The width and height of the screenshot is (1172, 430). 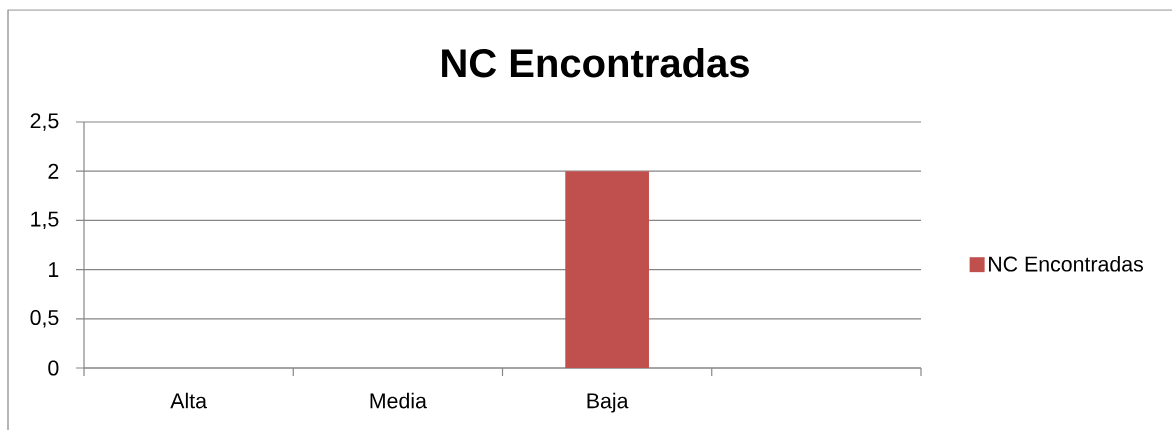 What do you see at coordinates (53, 368) in the screenshot?
I see `y-tick-label: 0` at bounding box center [53, 368].